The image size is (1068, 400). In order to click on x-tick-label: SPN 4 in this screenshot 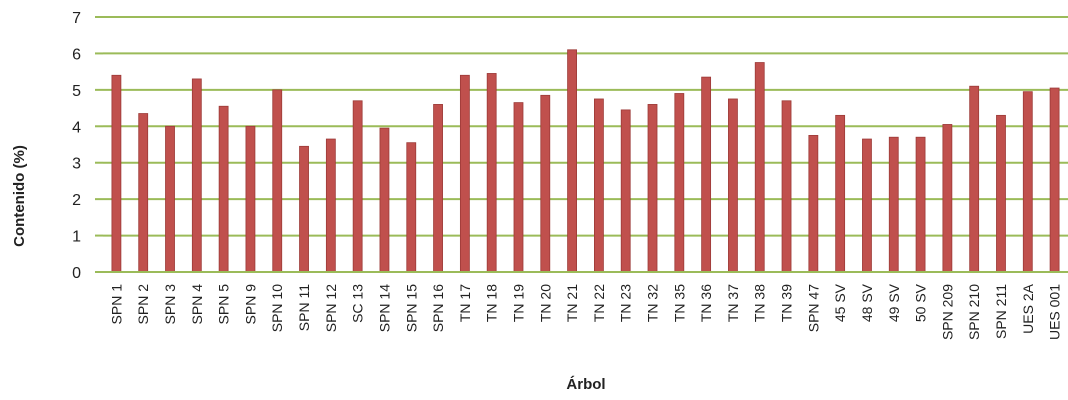, I will do `click(197, 304)`.